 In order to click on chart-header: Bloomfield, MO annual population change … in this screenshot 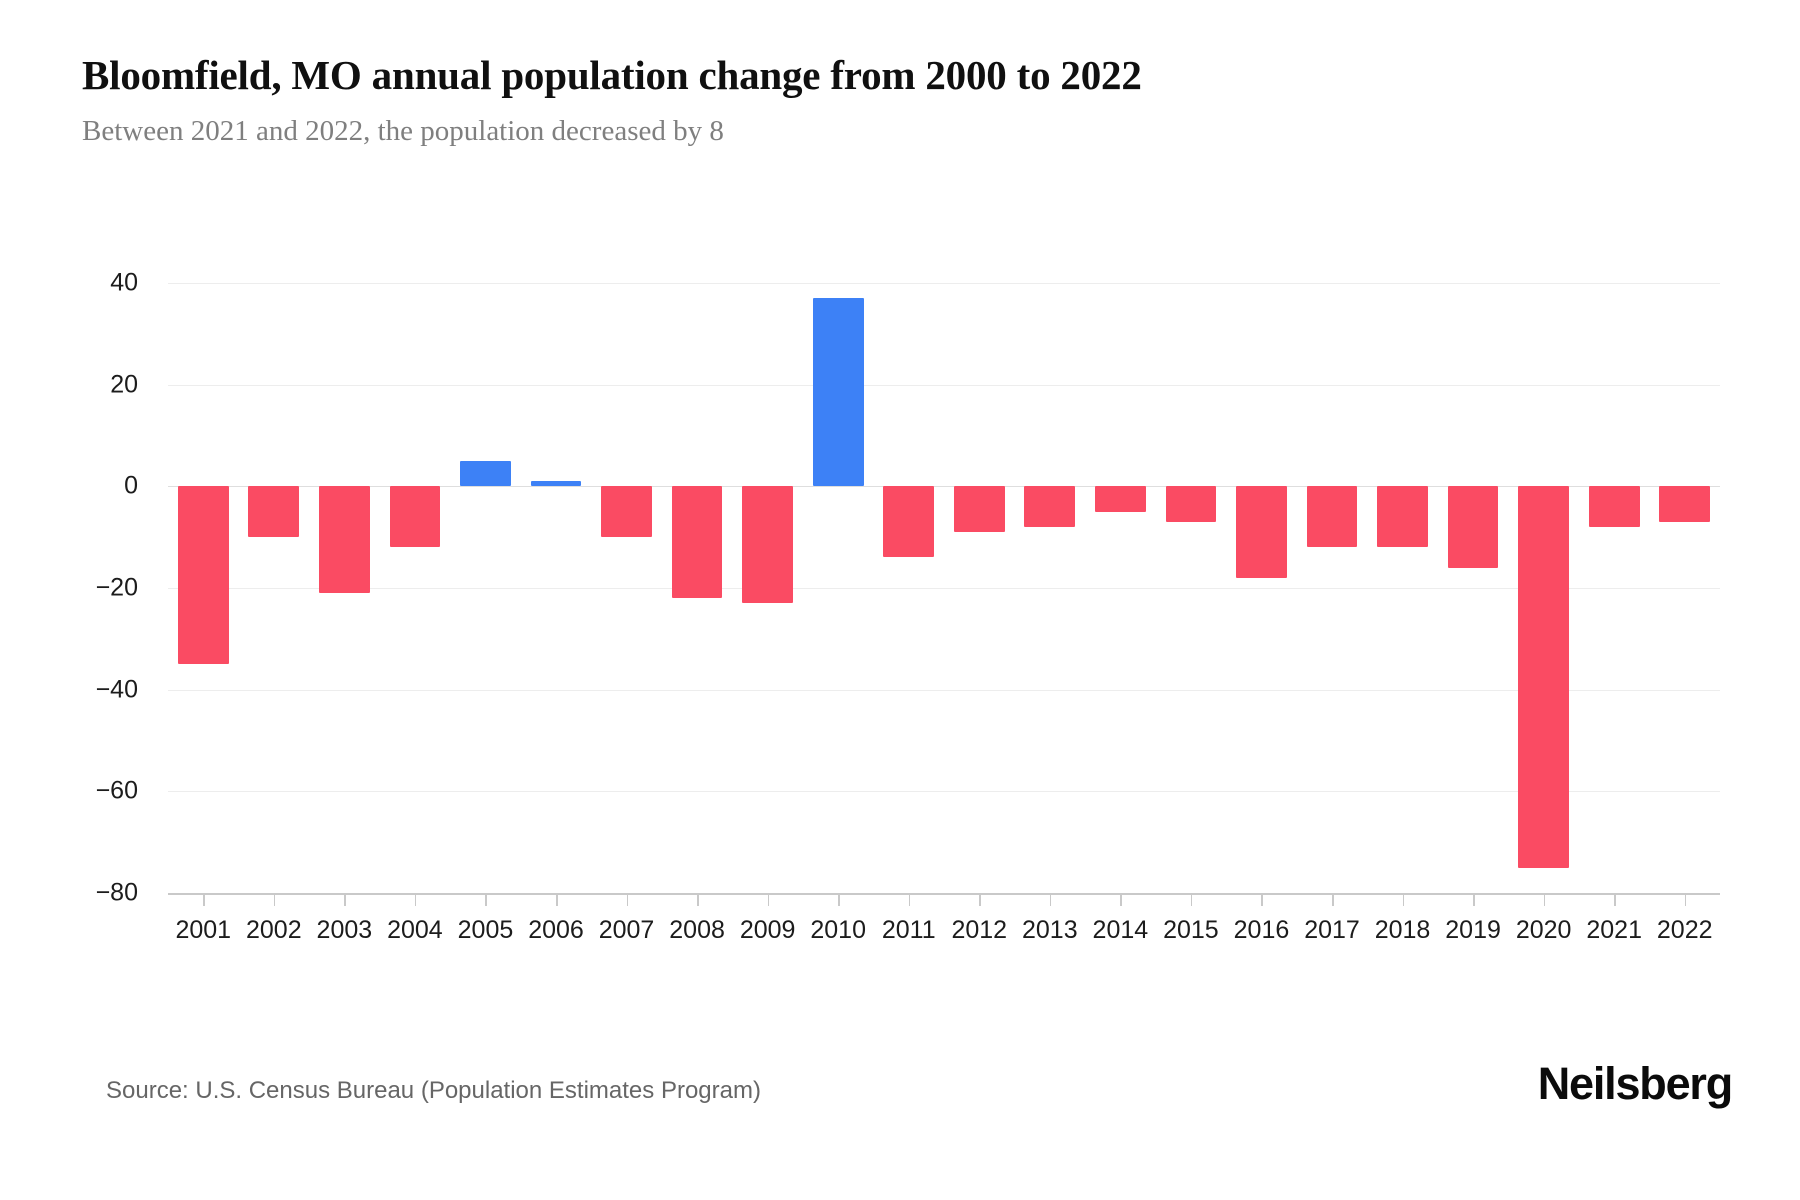, I will do `click(907, 100)`.